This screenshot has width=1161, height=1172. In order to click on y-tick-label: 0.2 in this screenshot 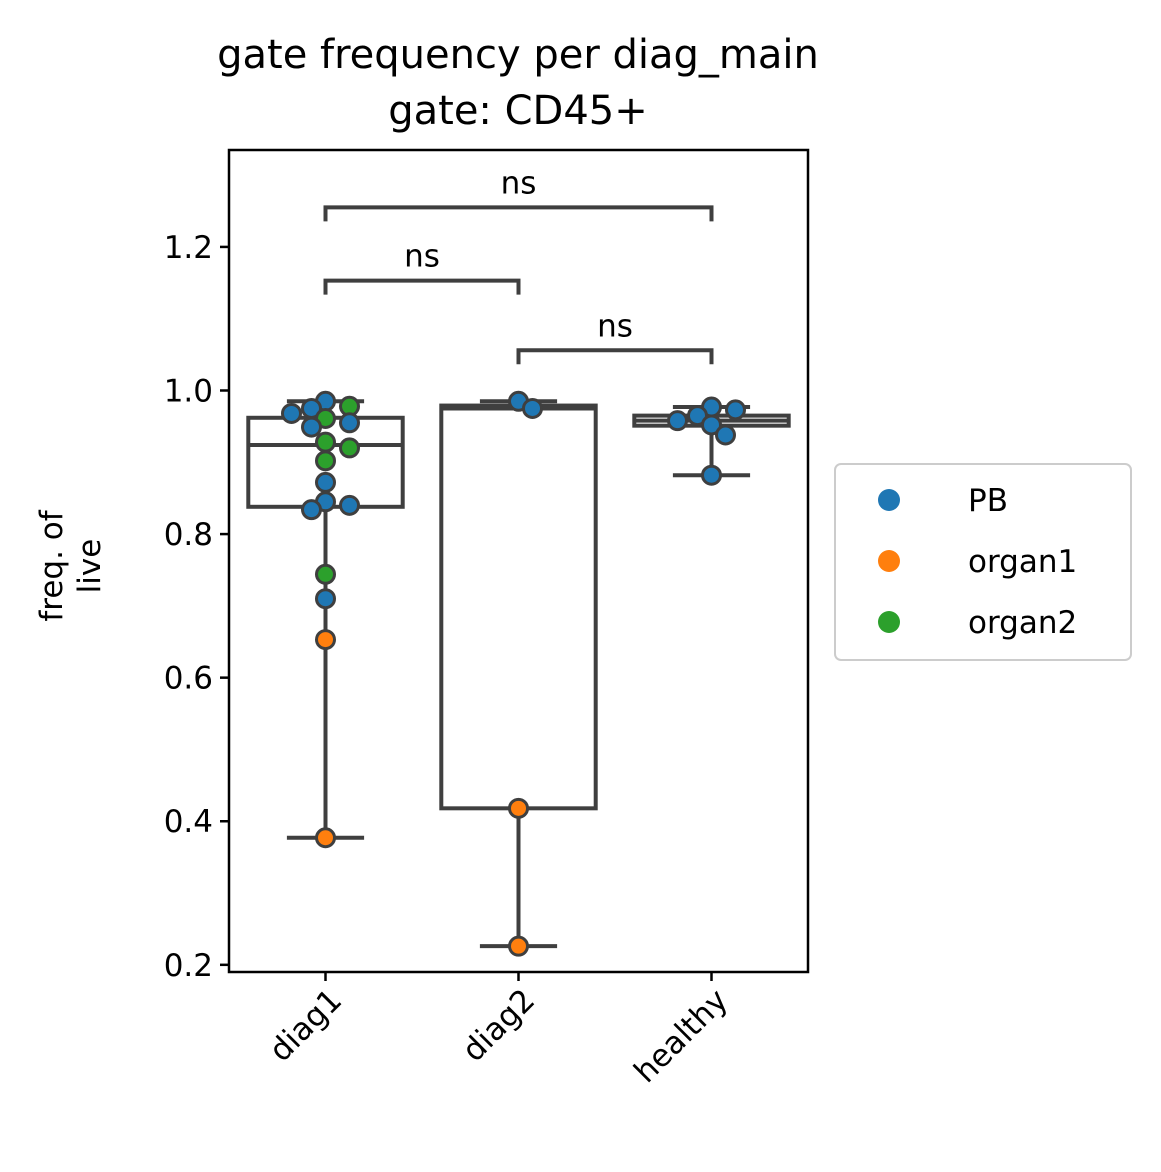, I will do `click(188, 966)`.